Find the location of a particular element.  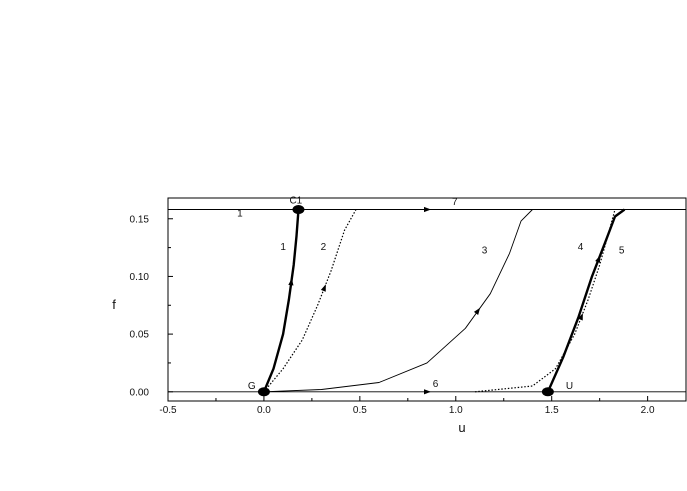

y-axis-title: f is located at coordinates (114, 304).